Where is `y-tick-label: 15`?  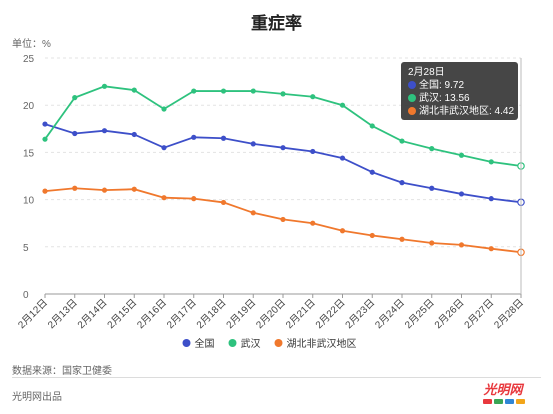 y-tick-label: 15 is located at coordinates (29, 153).